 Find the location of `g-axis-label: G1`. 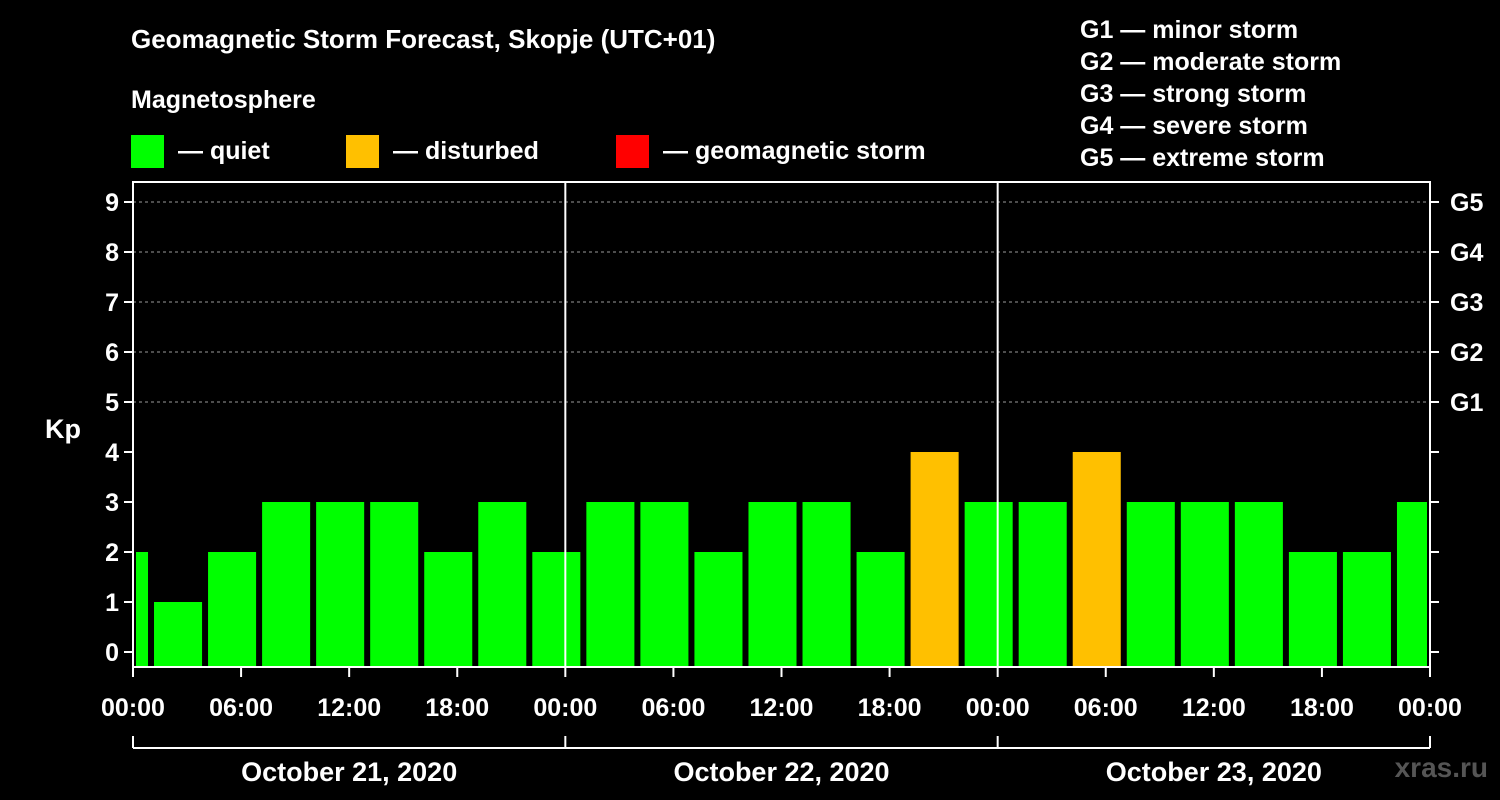

g-axis-label: G1 is located at coordinates (1466, 403).